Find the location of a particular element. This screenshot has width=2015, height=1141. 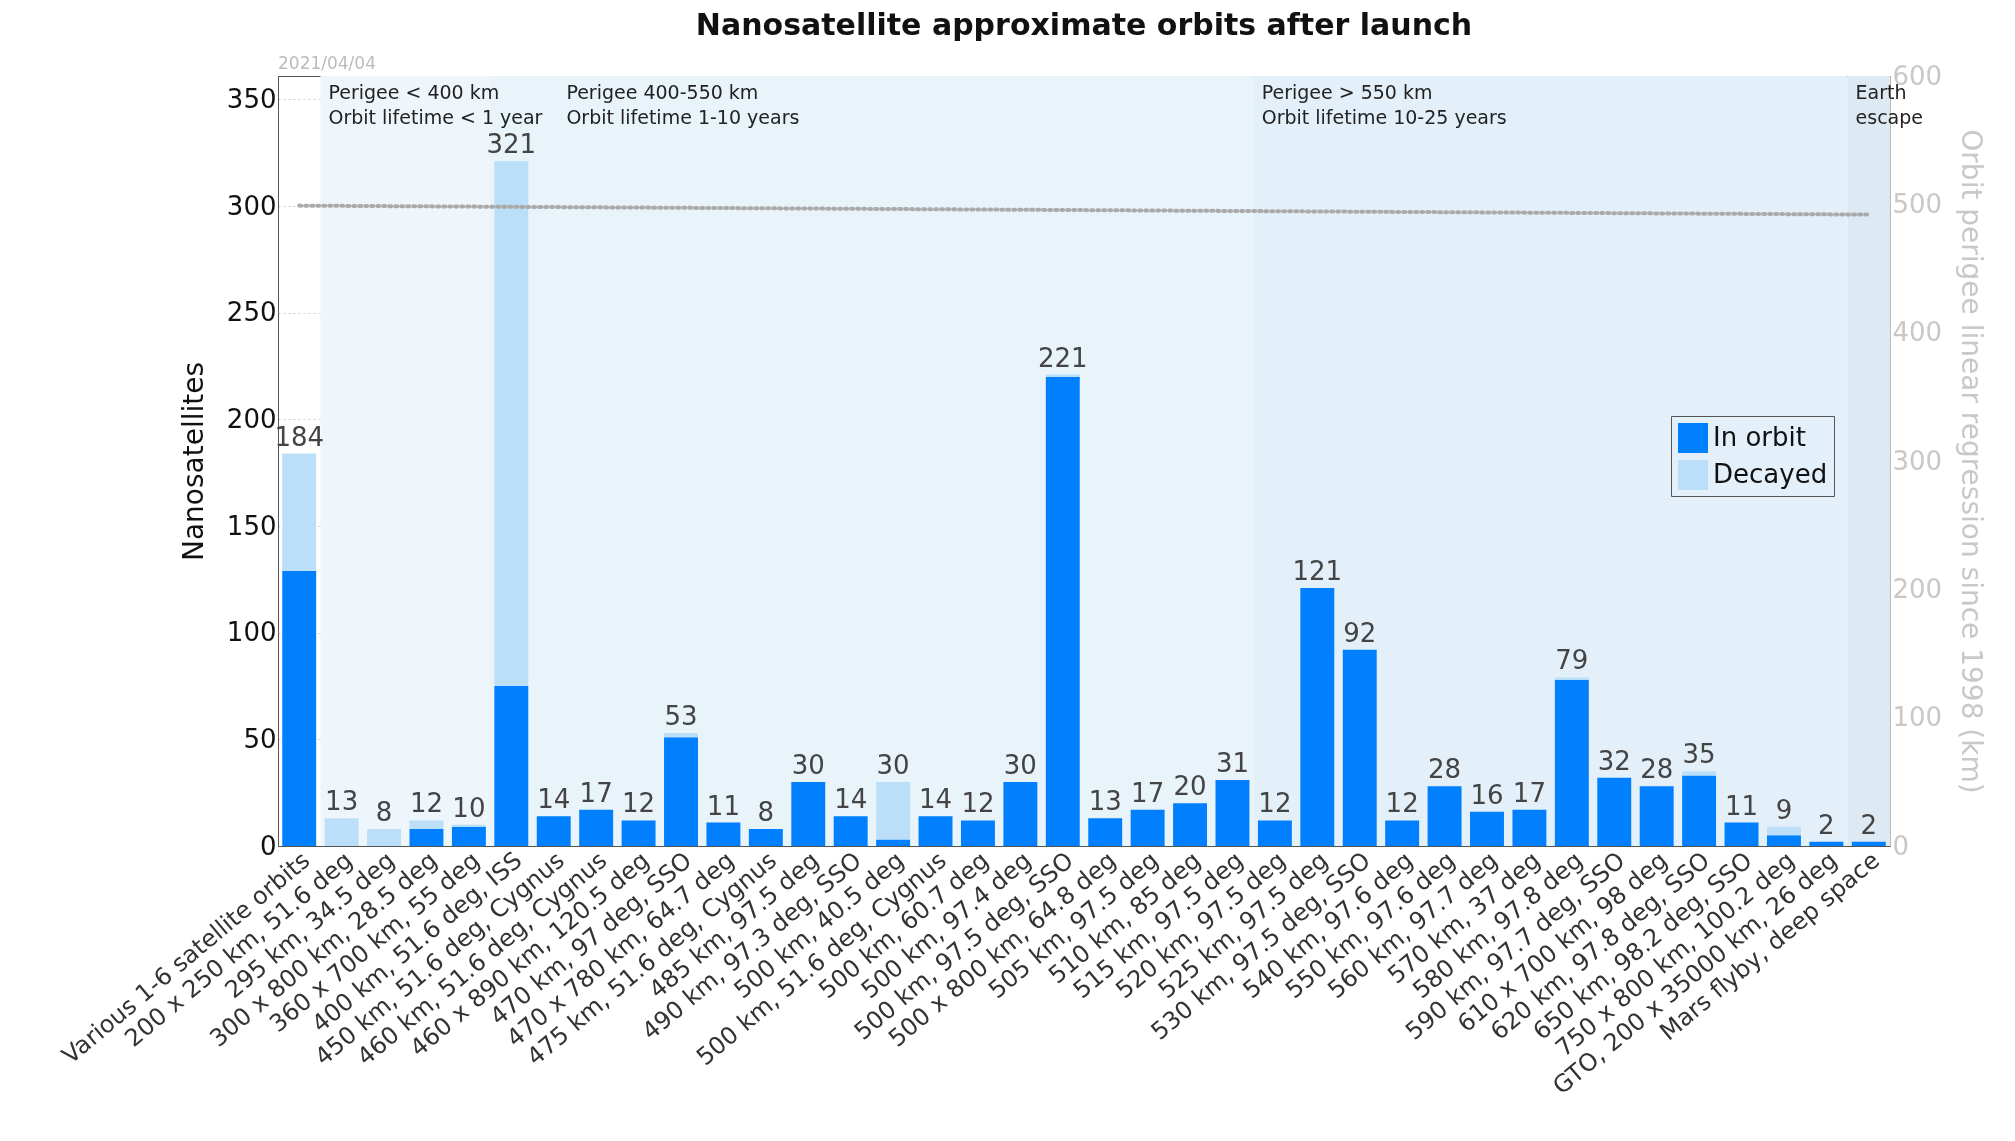

y-axis-title: Nanosatellites is located at coordinates (193, 461).